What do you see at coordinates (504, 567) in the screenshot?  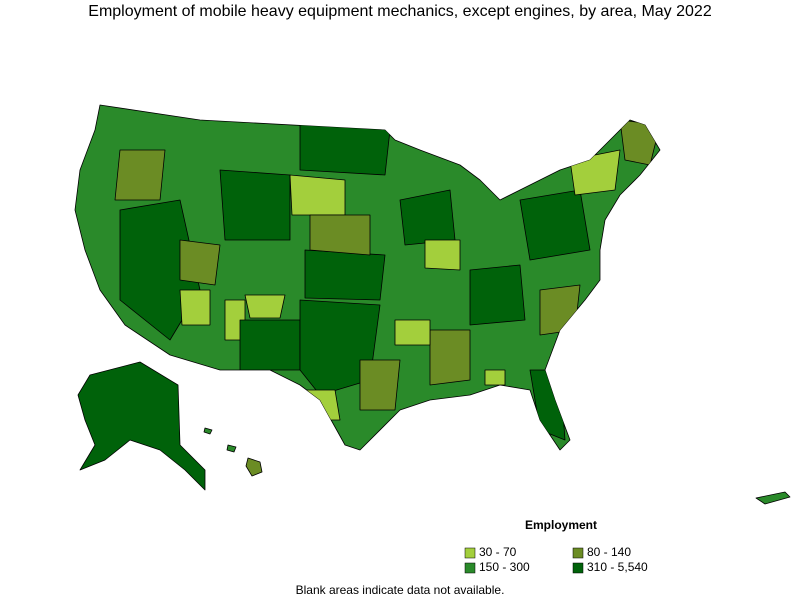 I see `legend-label: 150 - 300` at bounding box center [504, 567].